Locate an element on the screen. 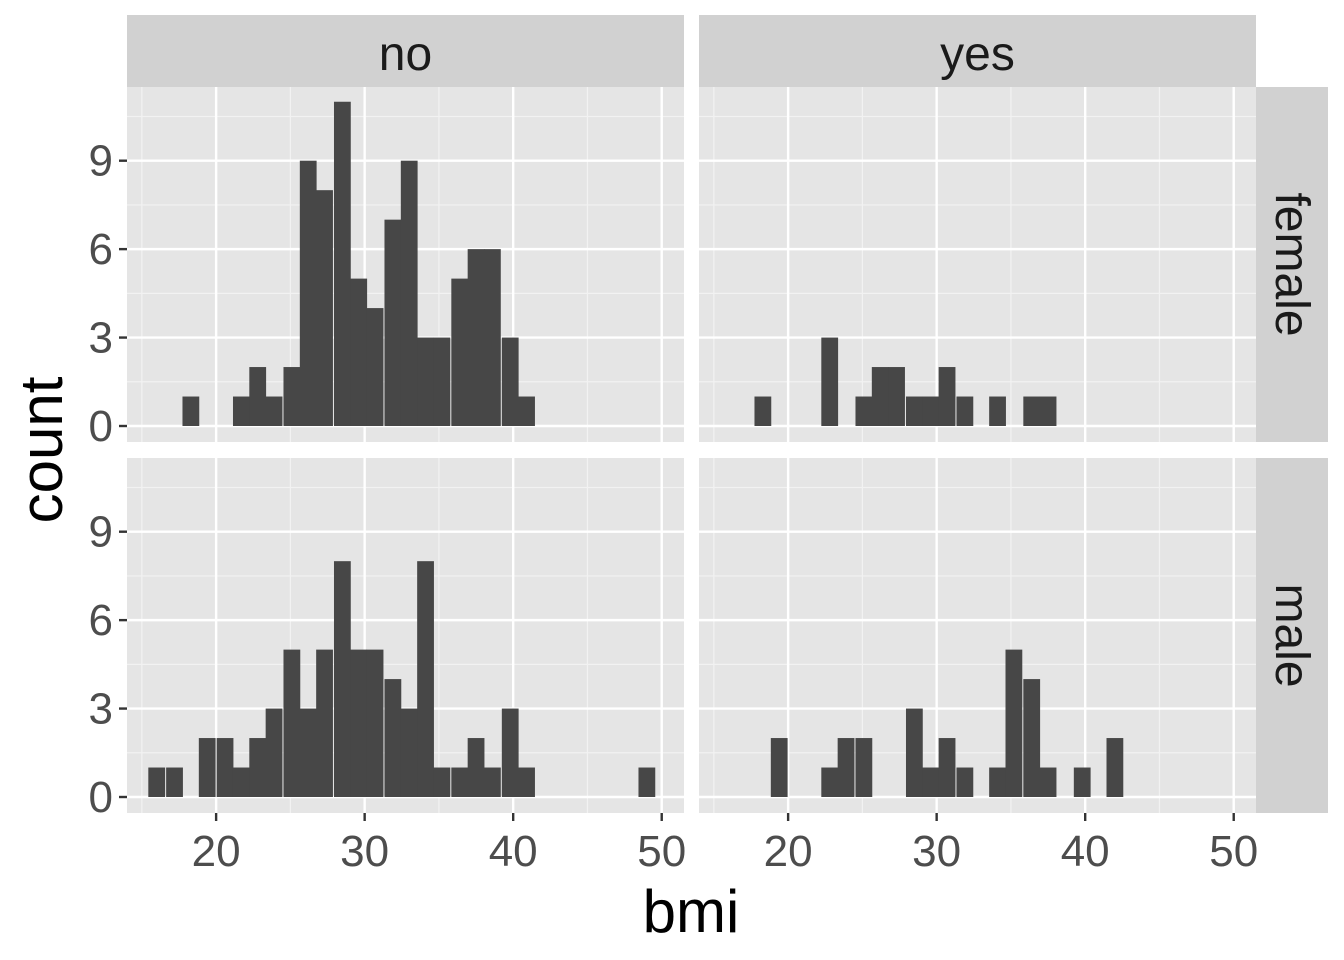 This screenshot has height=960, width=1344. strip-row-label: male is located at coordinates (1291, 635).